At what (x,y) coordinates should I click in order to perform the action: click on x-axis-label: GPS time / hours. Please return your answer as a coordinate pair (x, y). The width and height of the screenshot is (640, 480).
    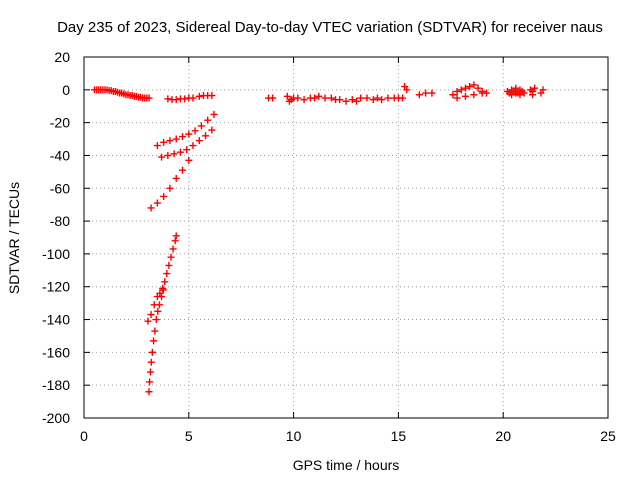
    Looking at the image, I should click on (346, 465).